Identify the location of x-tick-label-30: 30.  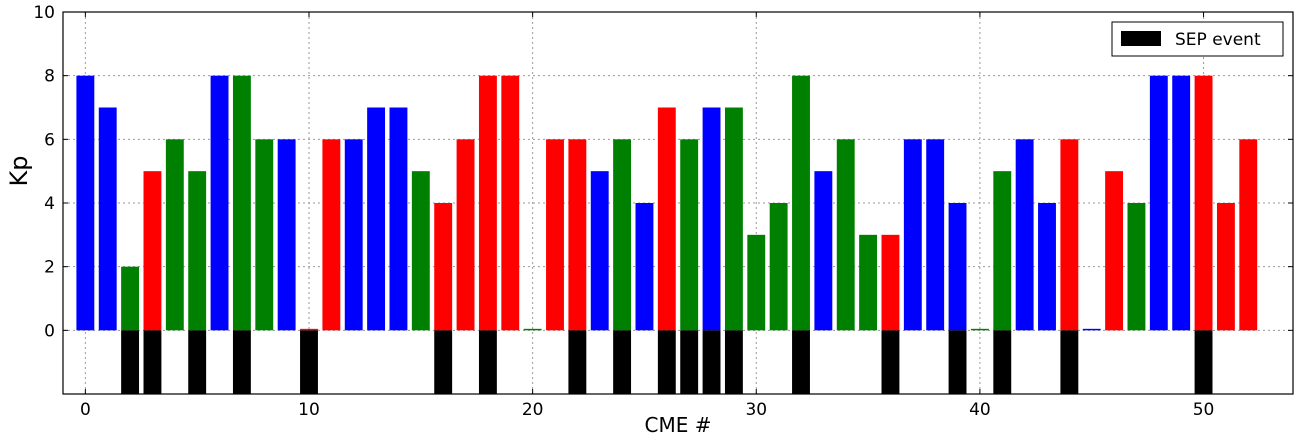
(756, 410).